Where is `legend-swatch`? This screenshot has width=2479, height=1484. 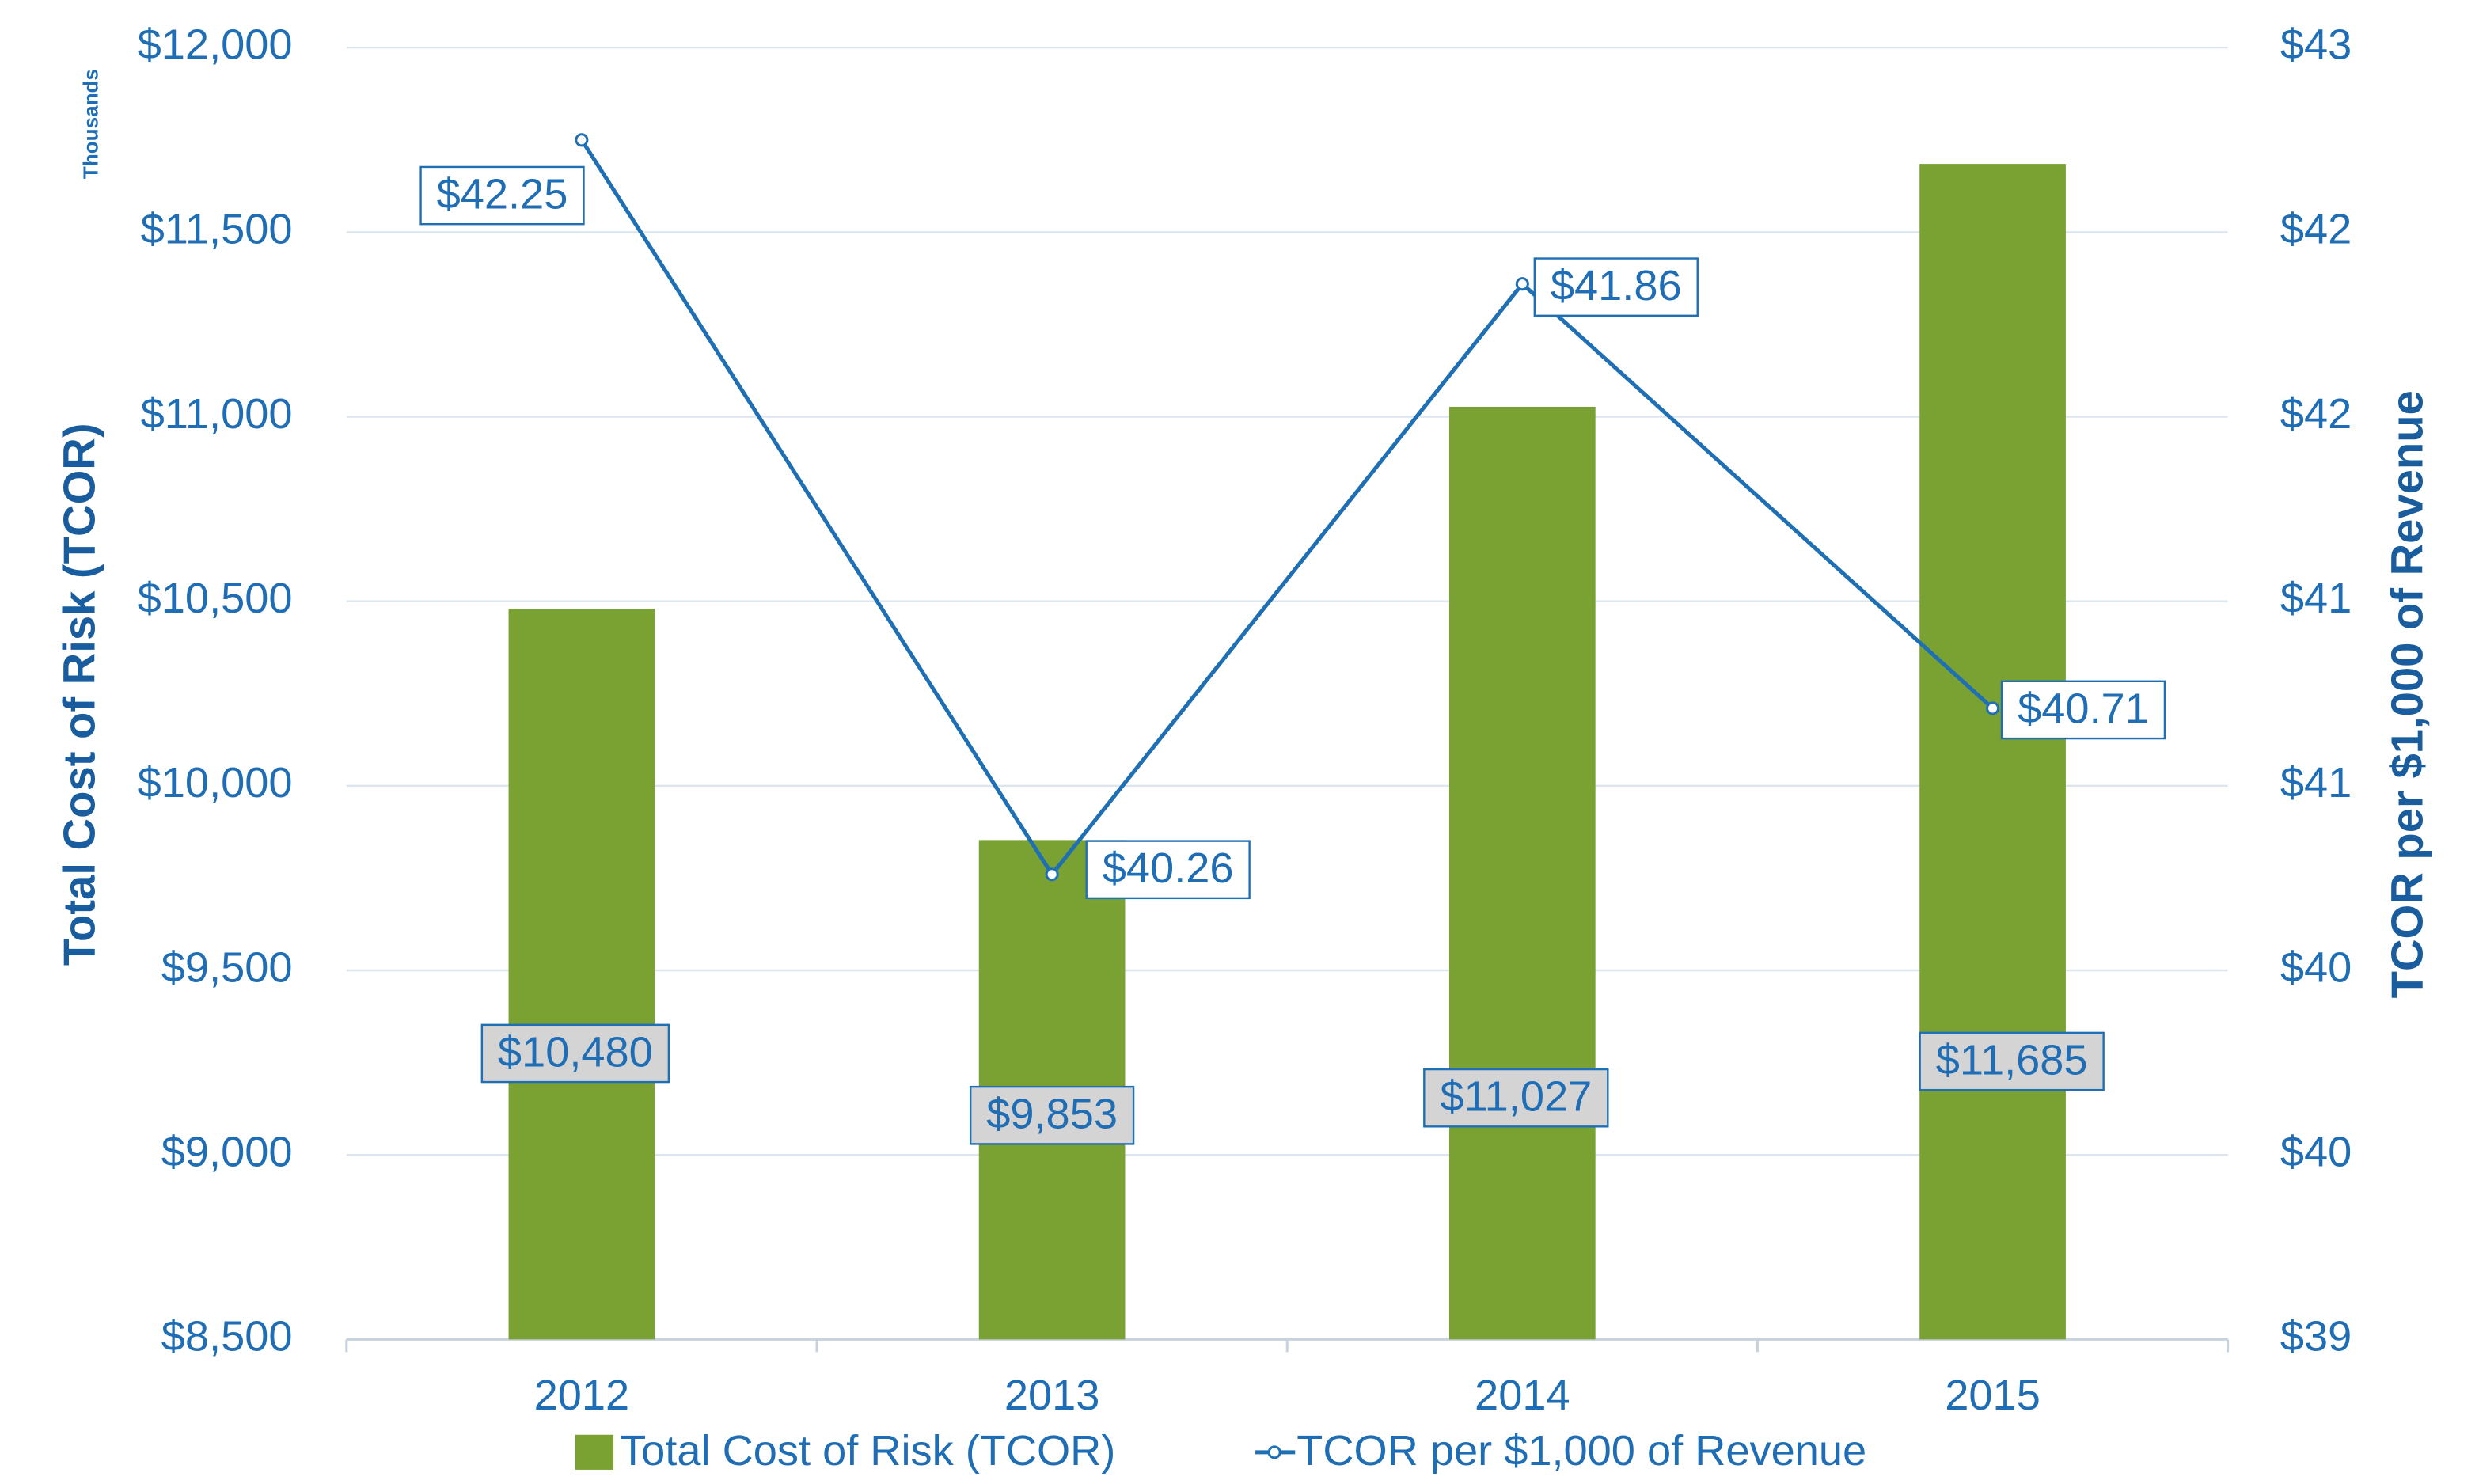
legend-swatch is located at coordinates (594, 1452).